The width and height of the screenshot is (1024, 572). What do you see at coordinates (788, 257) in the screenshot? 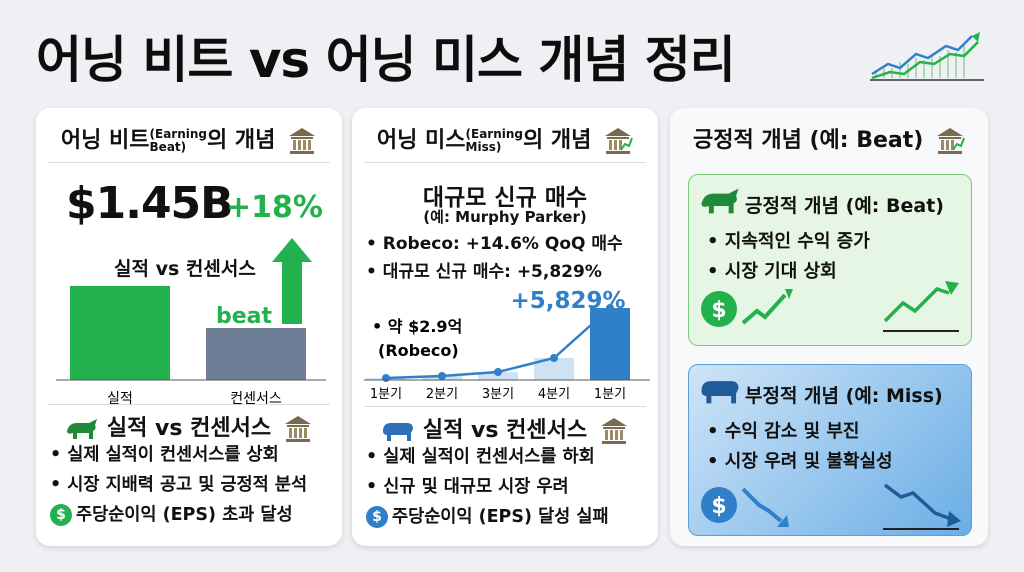
I see `positive-bullets: • 지속적인 수익 증가 • 시장 기대 상회` at bounding box center [788, 257].